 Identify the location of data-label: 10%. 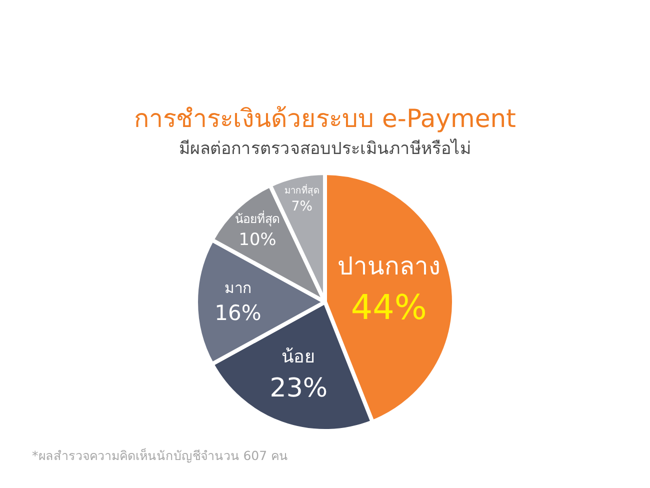
(257, 238).